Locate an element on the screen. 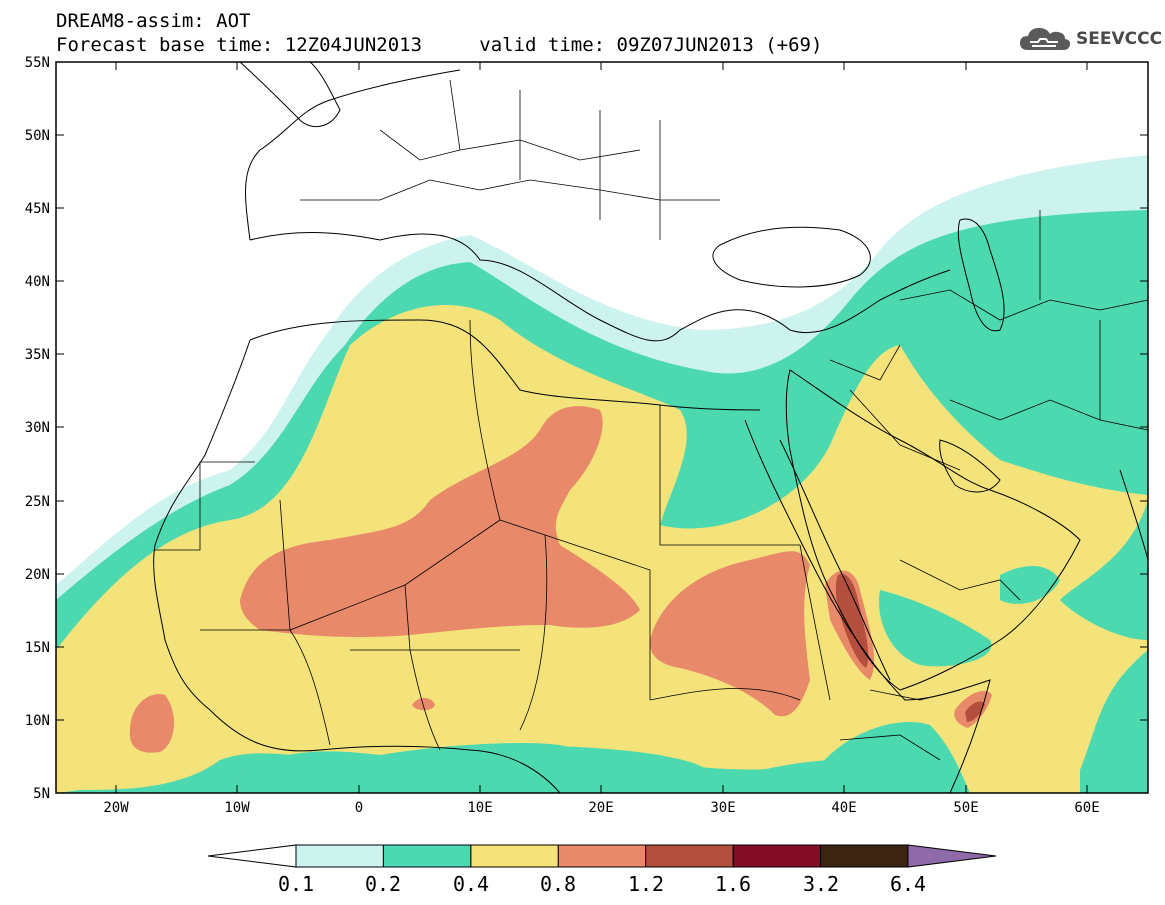  colorbar-label: 0.1 is located at coordinates (296, 884).